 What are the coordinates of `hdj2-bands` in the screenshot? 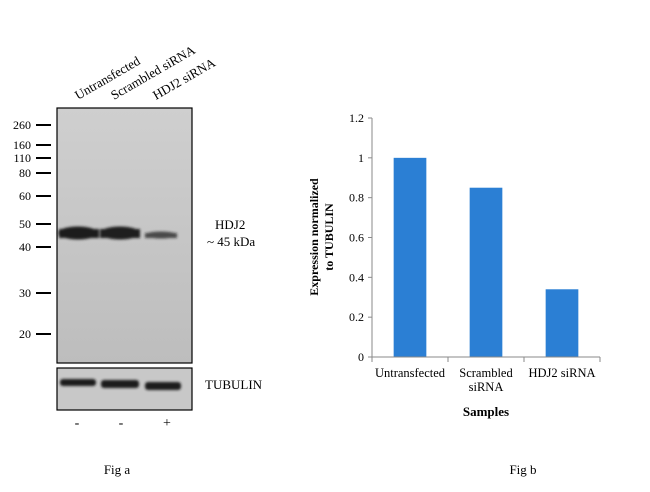 It's located at (117, 233).